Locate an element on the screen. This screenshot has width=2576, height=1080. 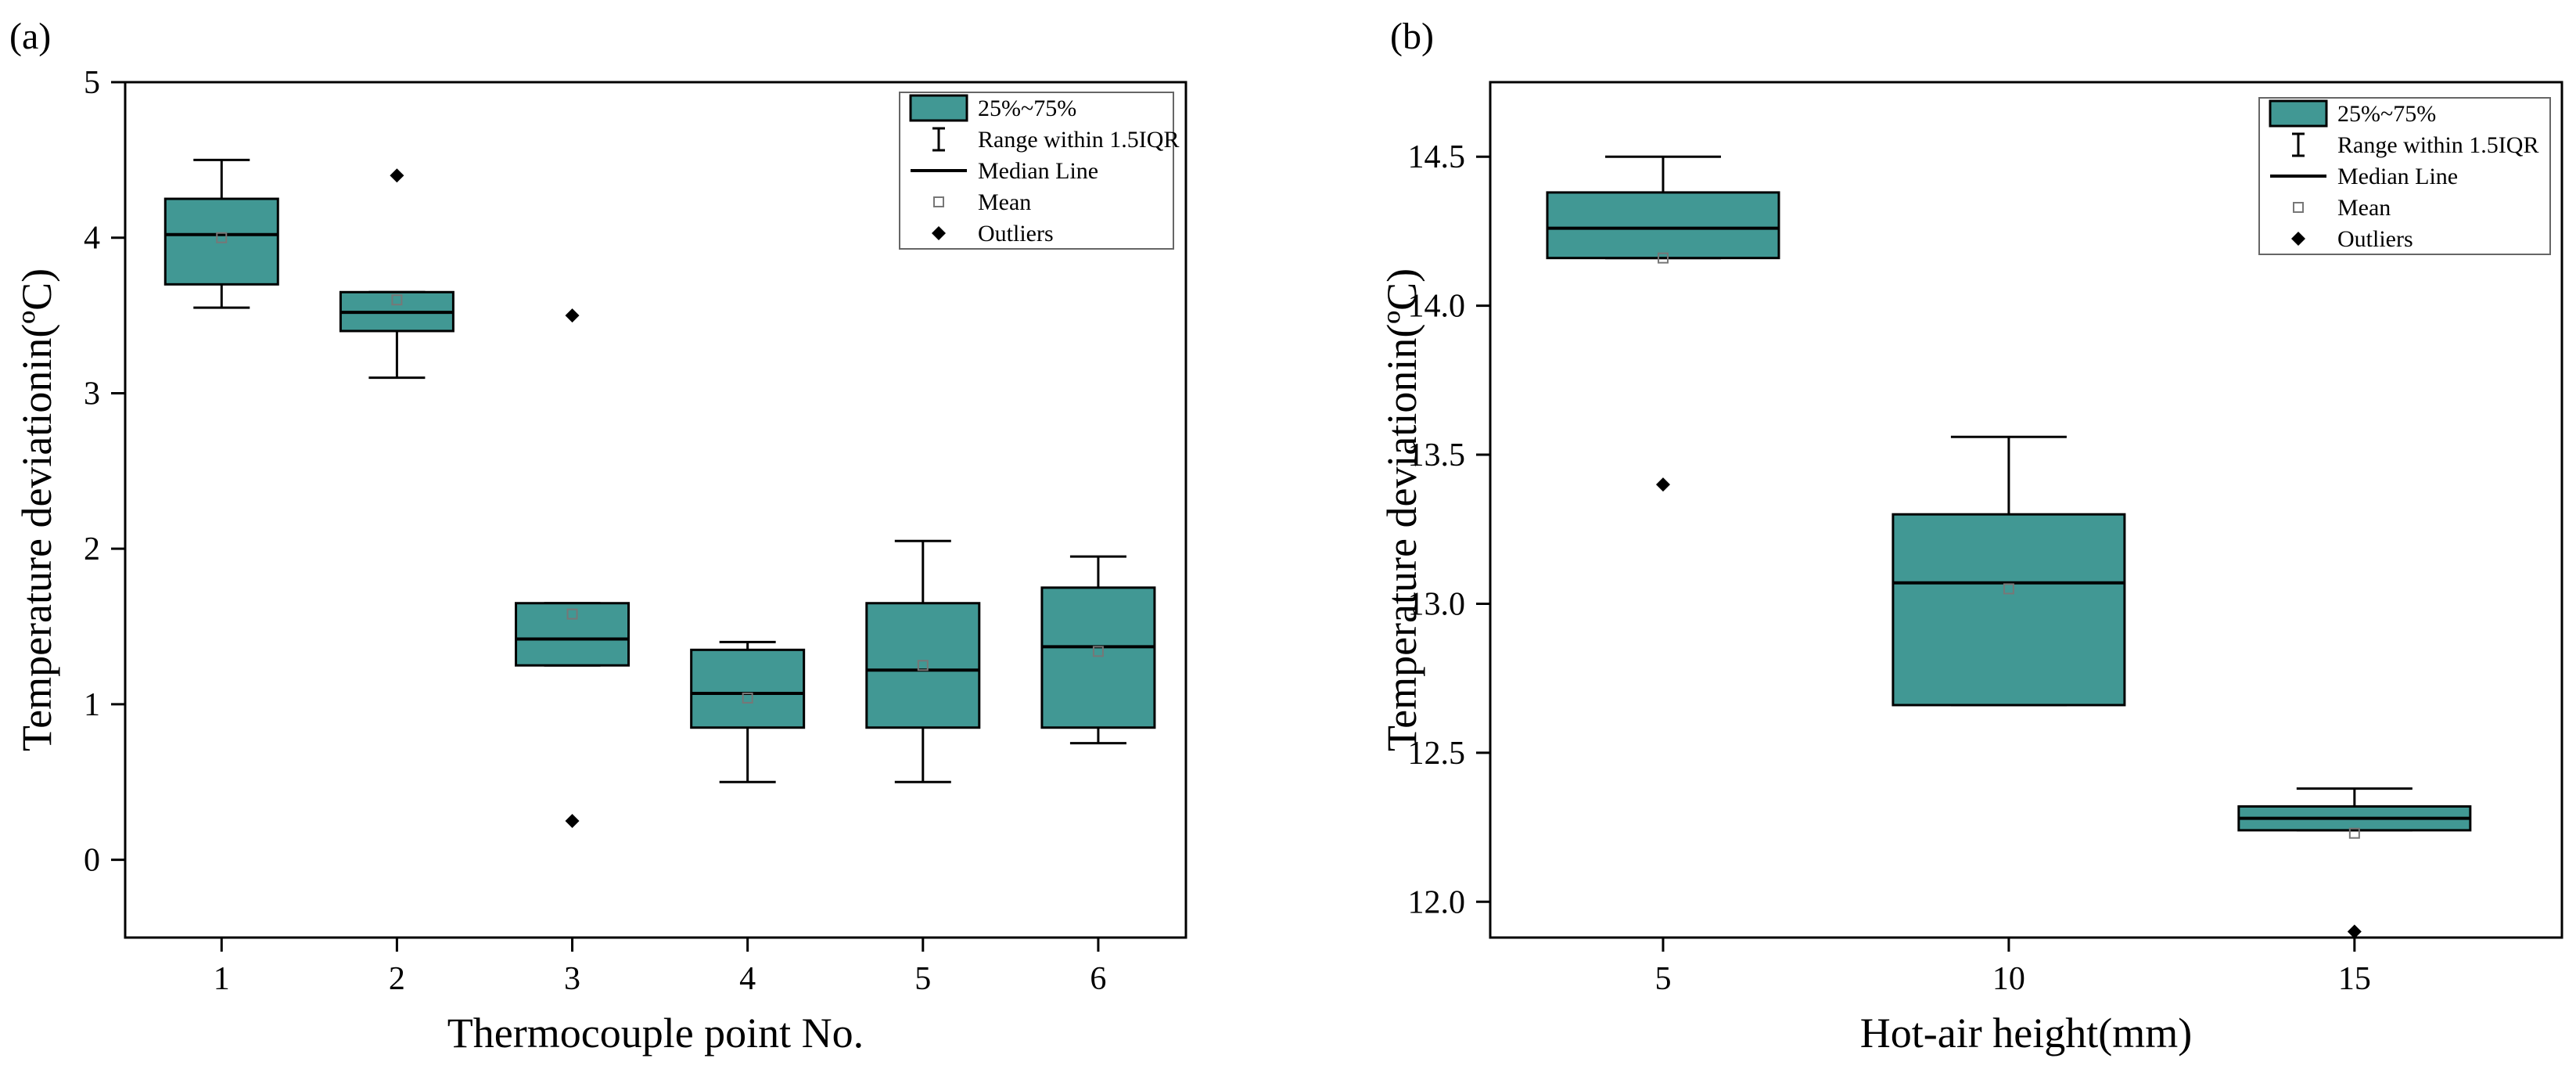
panel-label: (b) is located at coordinates (1412, 36).